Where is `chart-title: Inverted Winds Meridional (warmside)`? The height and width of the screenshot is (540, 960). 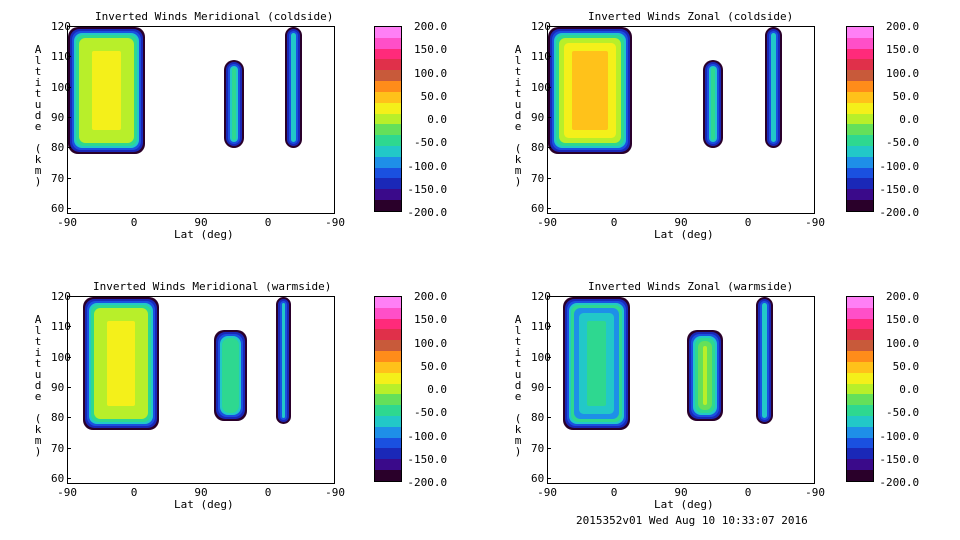
chart-title: Inverted Winds Meridional (warmside) is located at coordinates (212, 286).